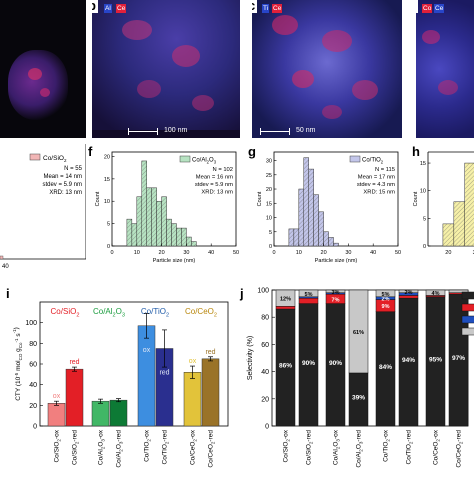 The image size is (474, 479). Describe the element at coordinates (299, 253) in the screenshot. I see `x-tick-label: 10` at that location.